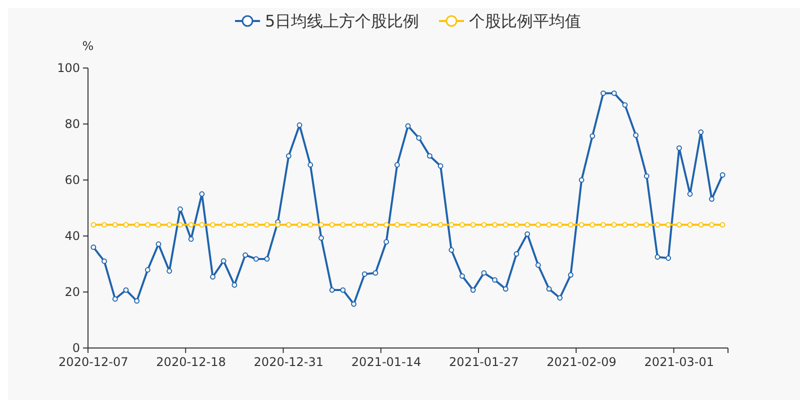 This screenshot has height=400, width=800. What do you see at coordinates (72, 180) in the screenshot?
I see `y-tick-label: 60` at bounding box center [72, 180].